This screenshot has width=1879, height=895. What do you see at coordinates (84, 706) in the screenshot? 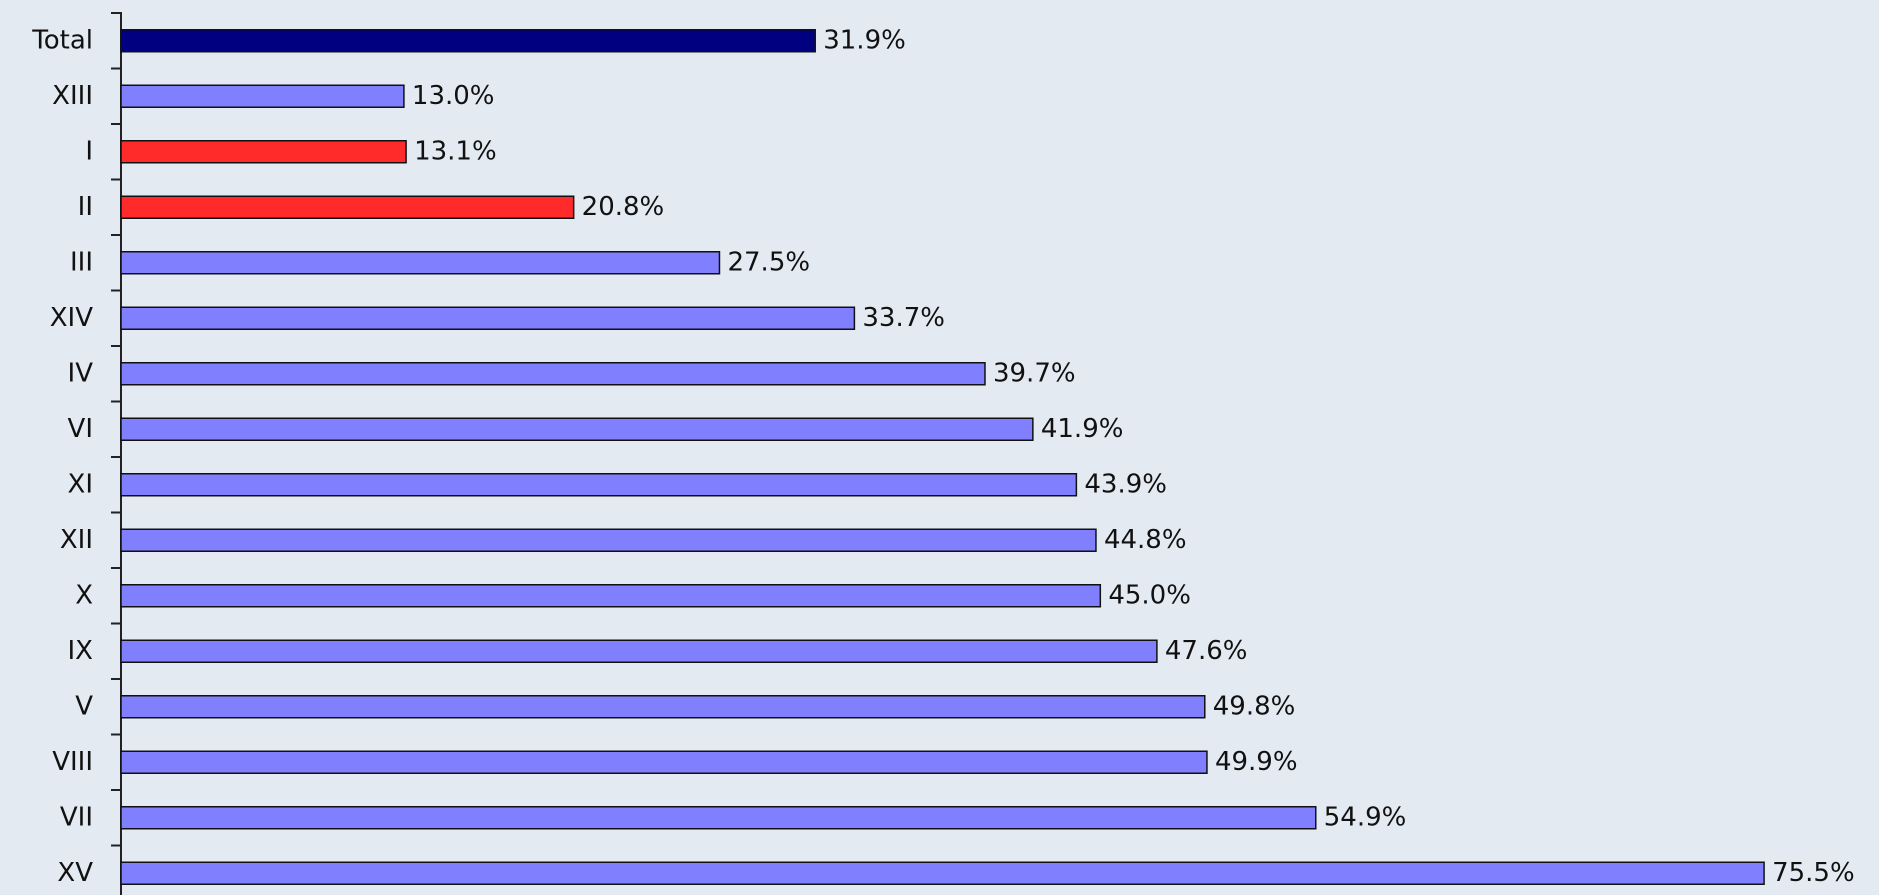
I see `y-tick-label: V` at bounding box center [84, 706].